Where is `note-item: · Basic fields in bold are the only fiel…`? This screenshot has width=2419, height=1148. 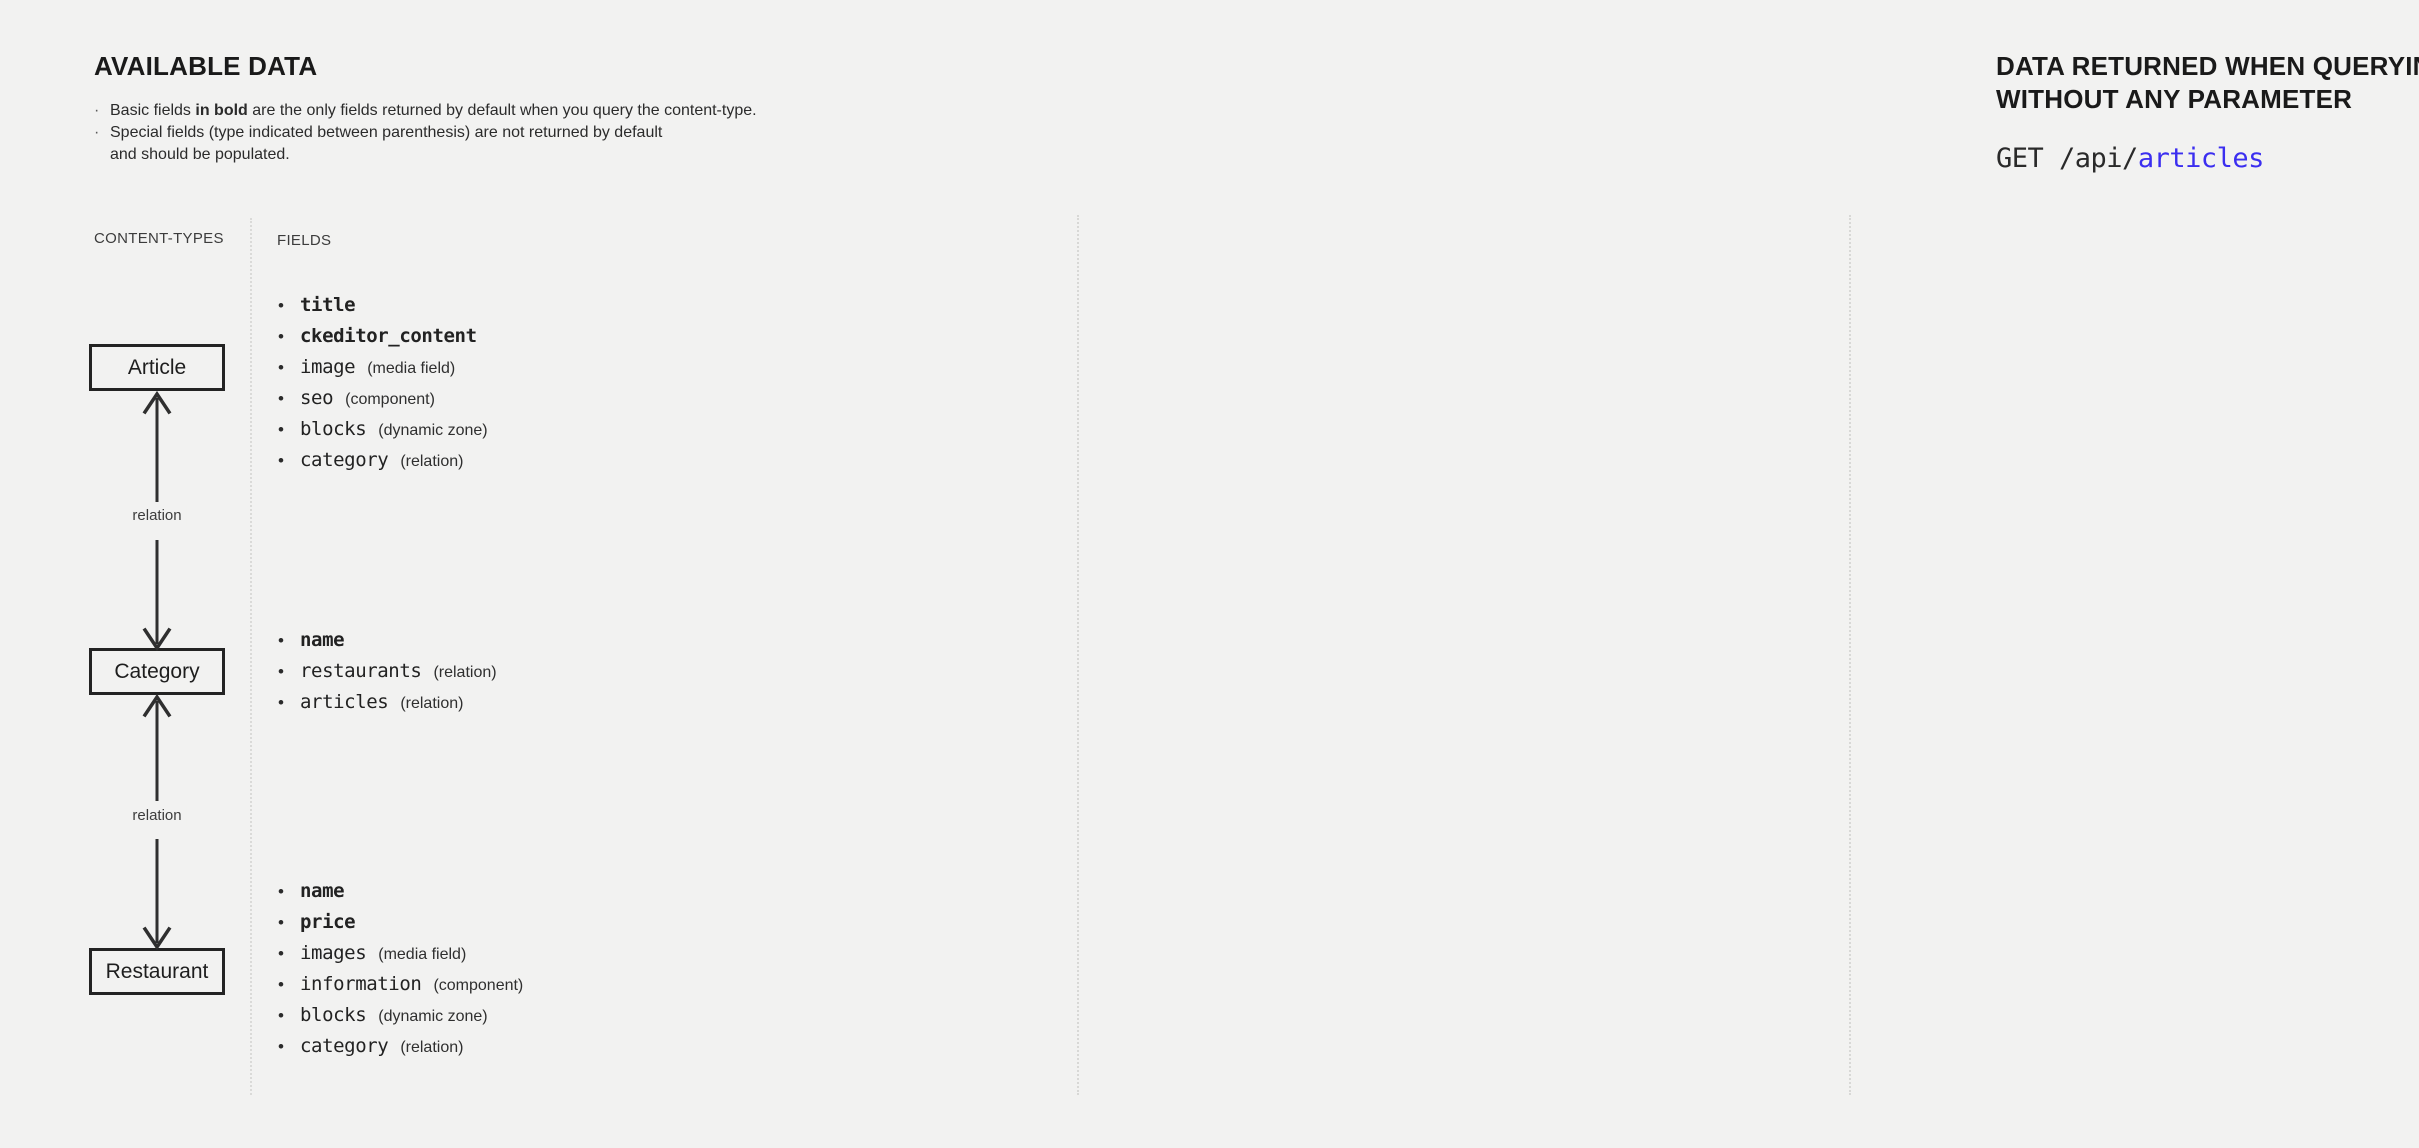
note-item: · Basic fields in bold are the only fiel… is located at coordinates (425, 111).